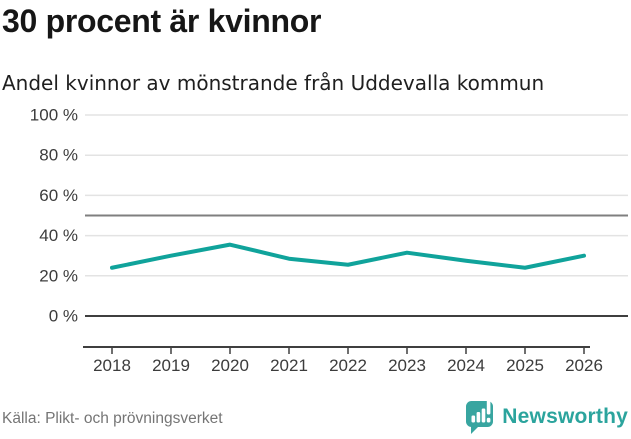 The image size is (631, 439). I want to click on x-tick-label: 2024, so click(466, 365).